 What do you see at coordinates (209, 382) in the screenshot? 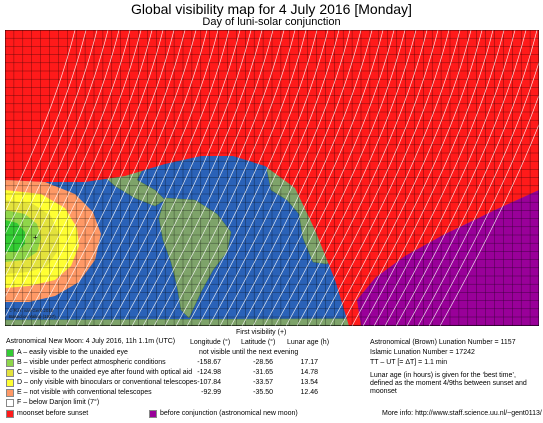
I see `row-D-longitude: -107.84` at bounding box center [209, 382].